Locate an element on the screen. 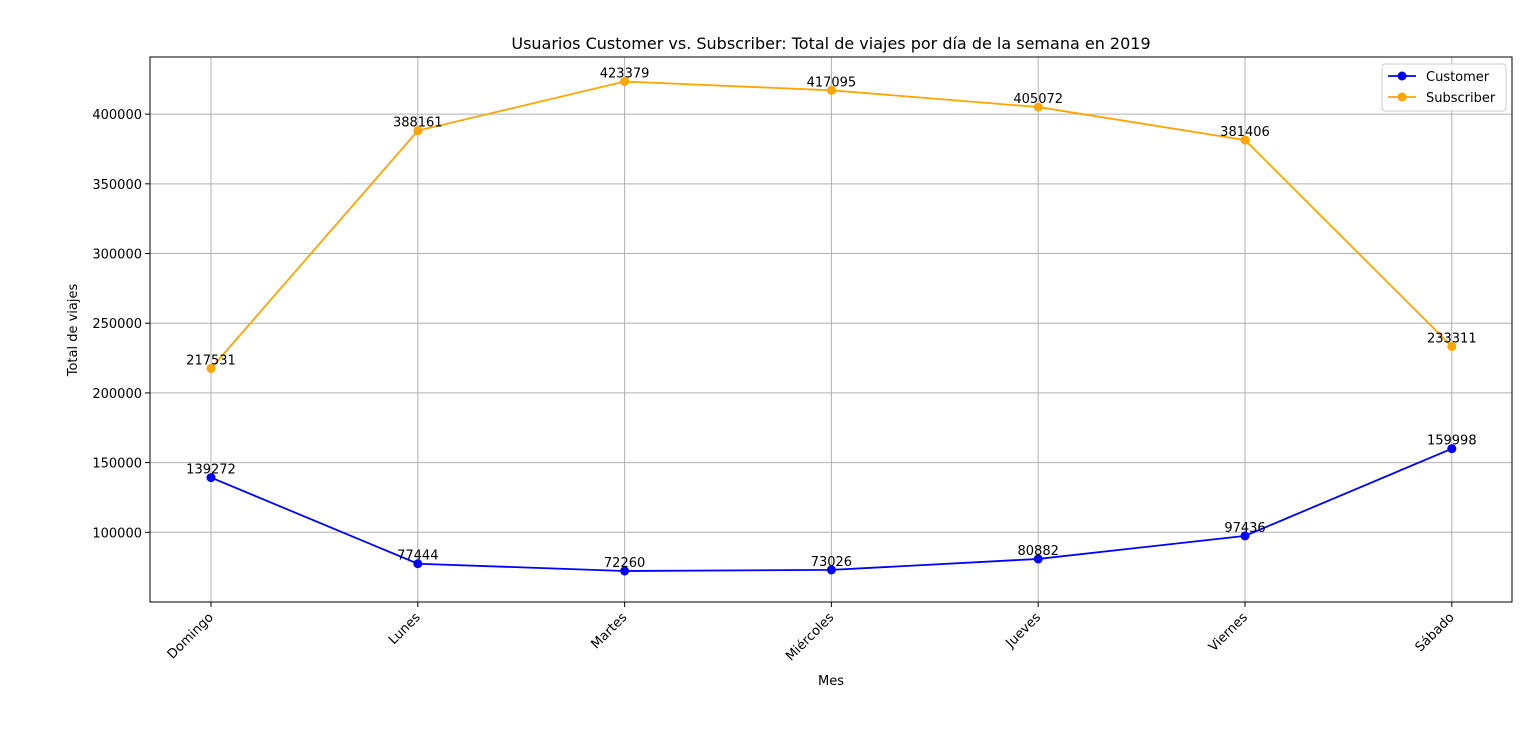  subscriber-data-label: 388161 is located at coordinates (418, 123).